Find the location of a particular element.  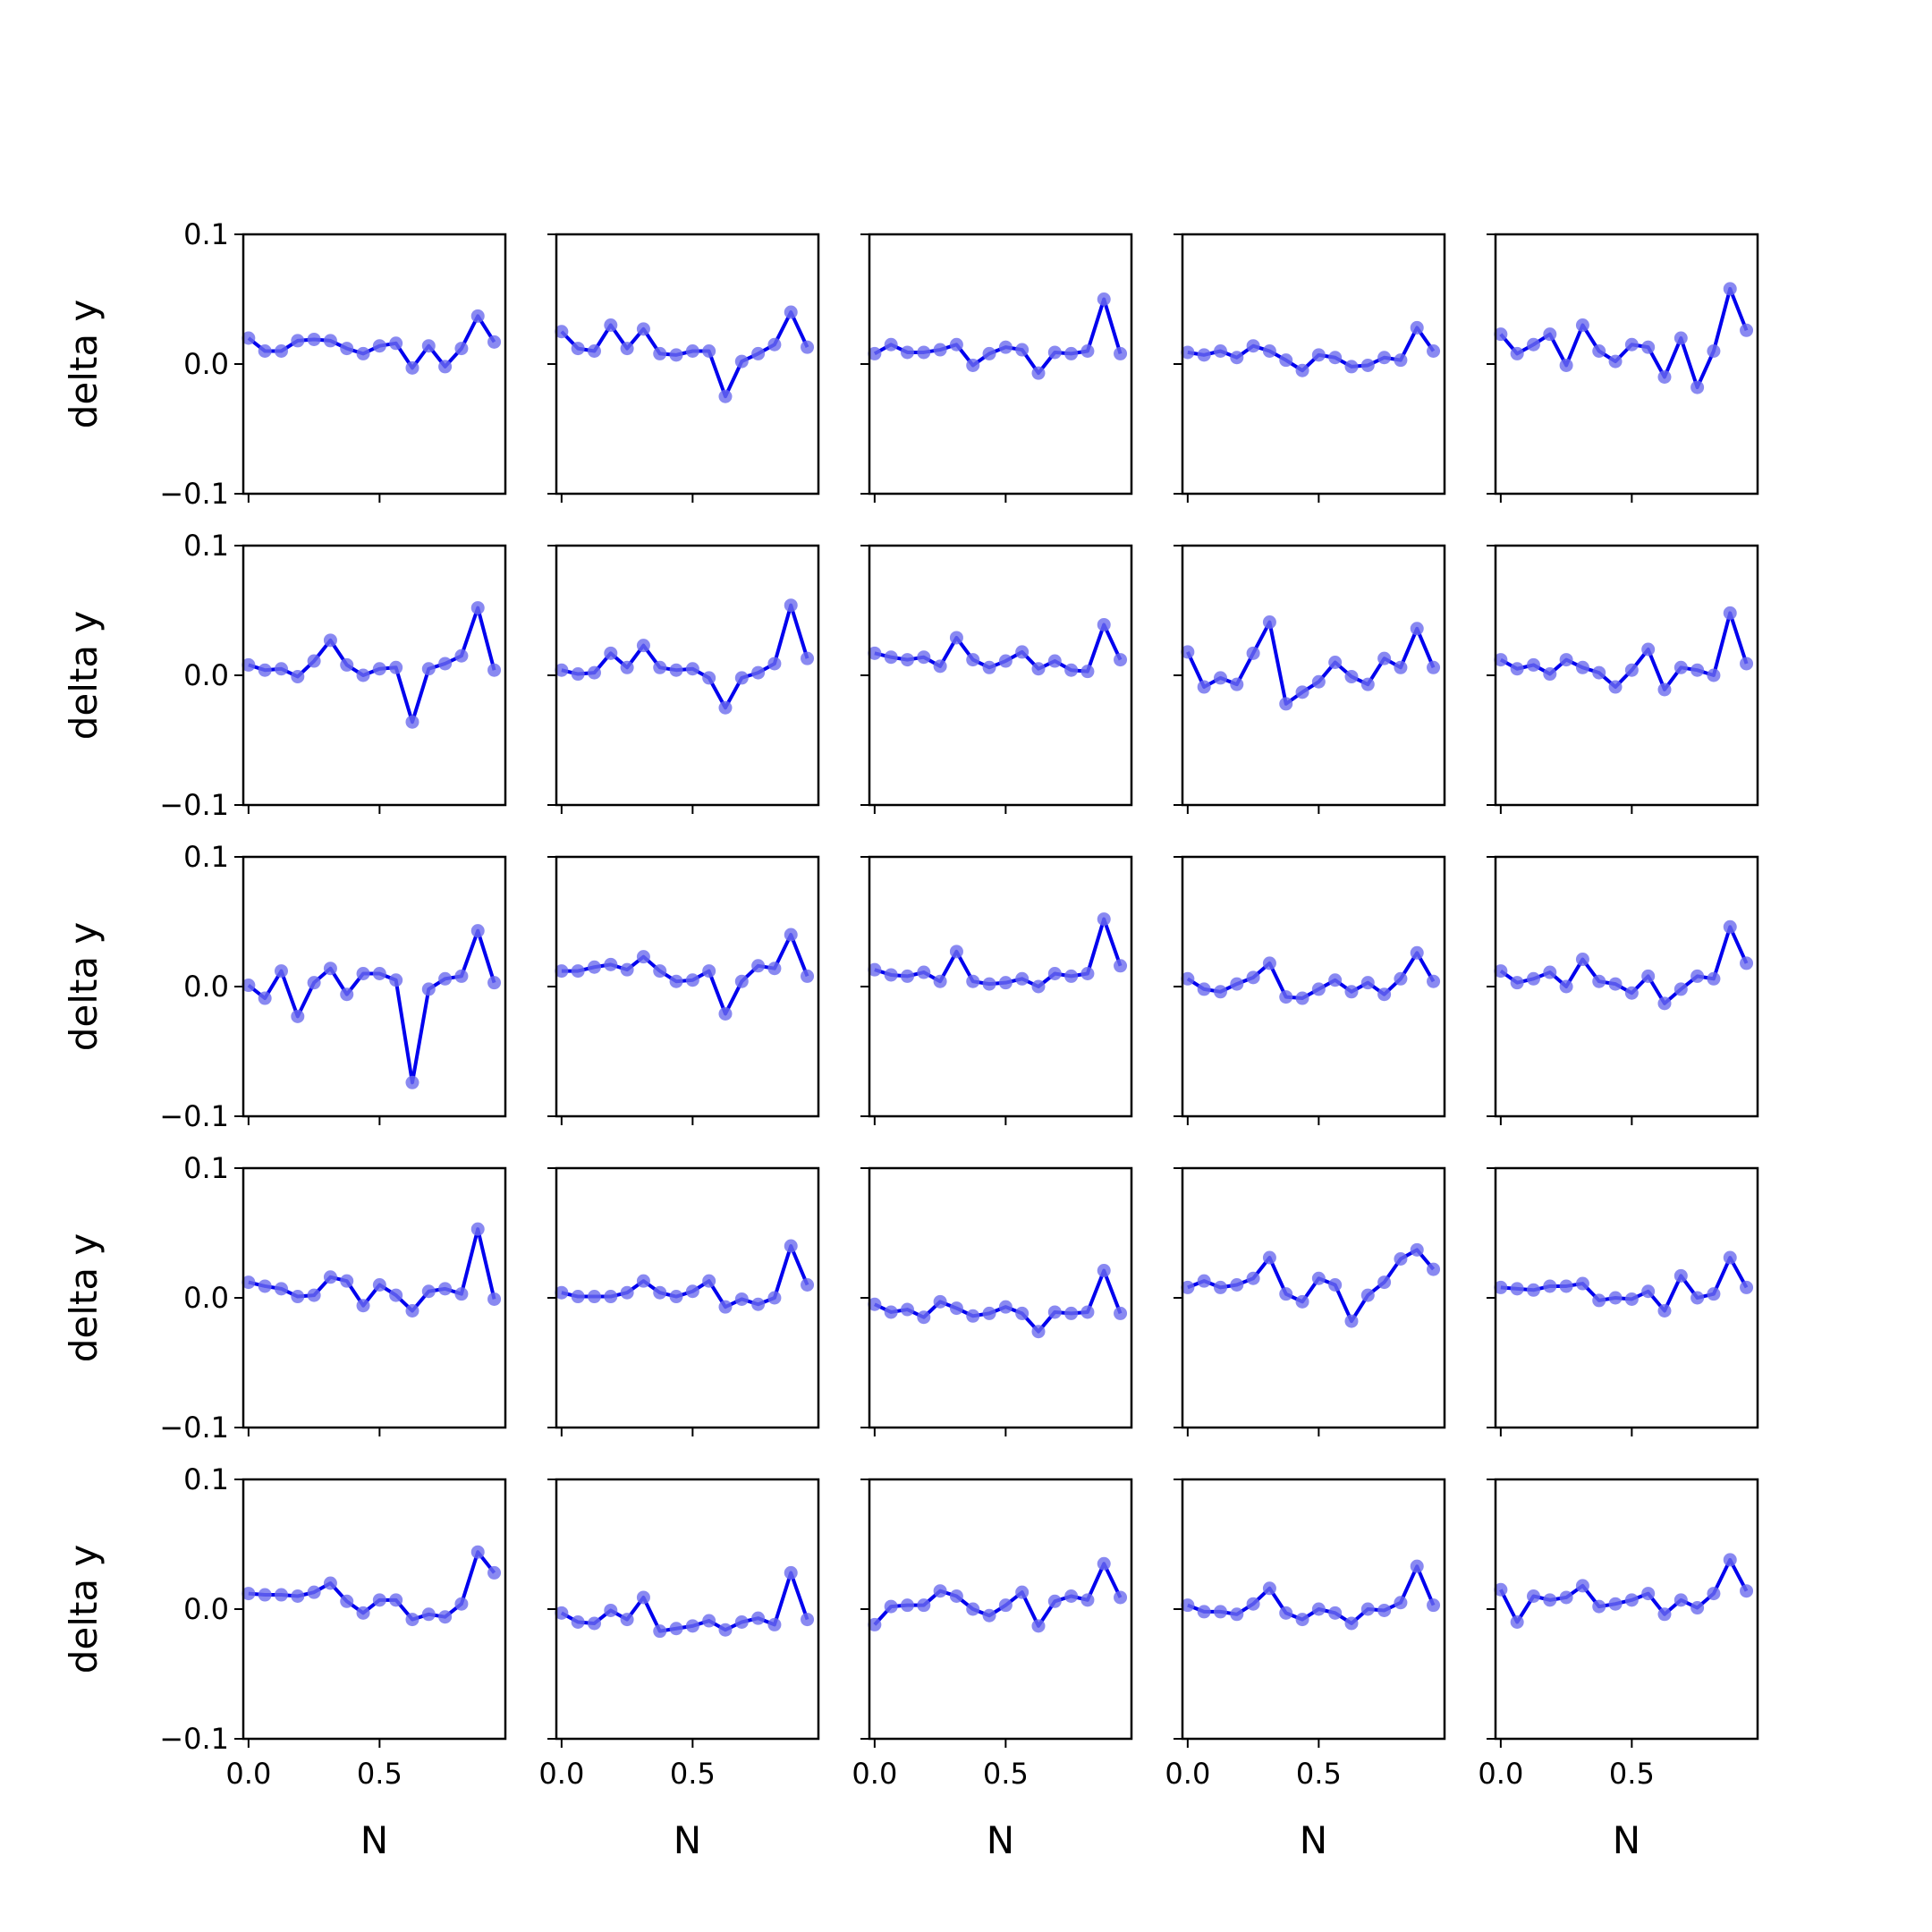

panel-r2-c1: −0.1 0.0 0.1 delta y is located at coordinates (284, 675).